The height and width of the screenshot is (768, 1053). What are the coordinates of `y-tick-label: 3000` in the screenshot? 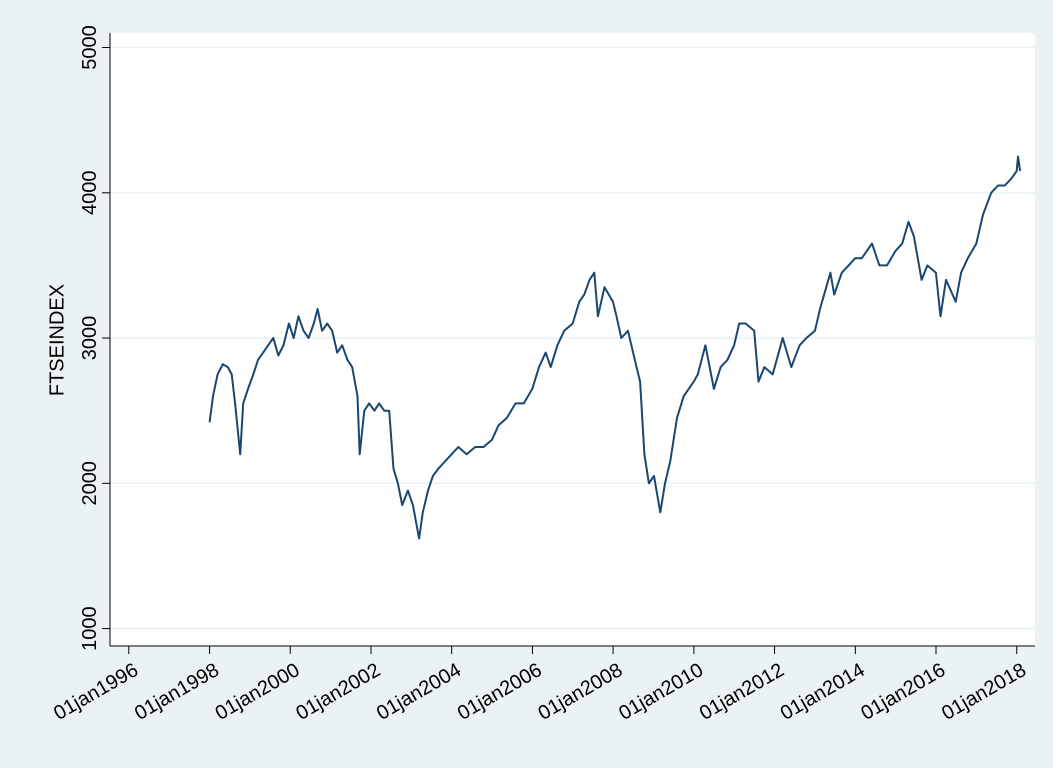 It's located at (90, 338).